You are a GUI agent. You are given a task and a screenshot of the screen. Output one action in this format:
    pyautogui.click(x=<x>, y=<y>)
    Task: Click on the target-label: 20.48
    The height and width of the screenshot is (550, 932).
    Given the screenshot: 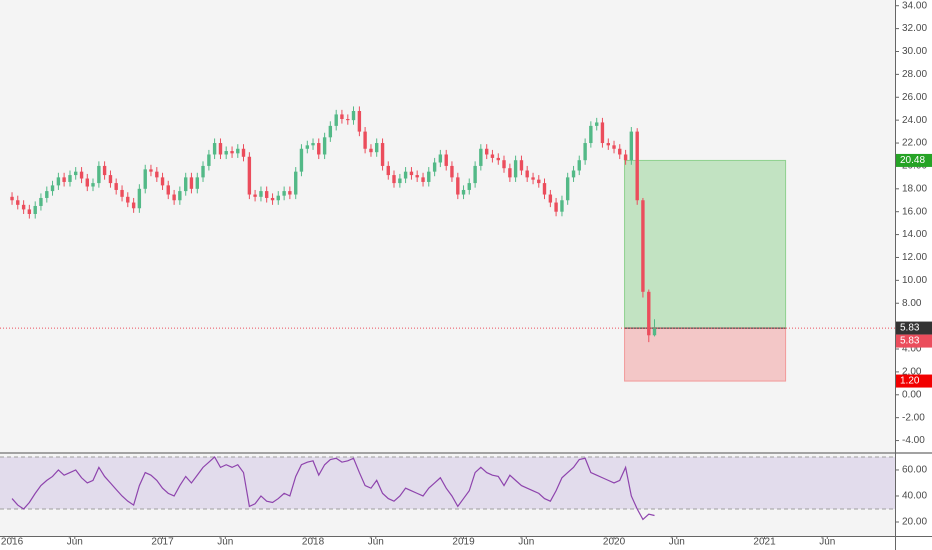 What is the action you would take?
    pyautogui.click(x=912, y=160)
    